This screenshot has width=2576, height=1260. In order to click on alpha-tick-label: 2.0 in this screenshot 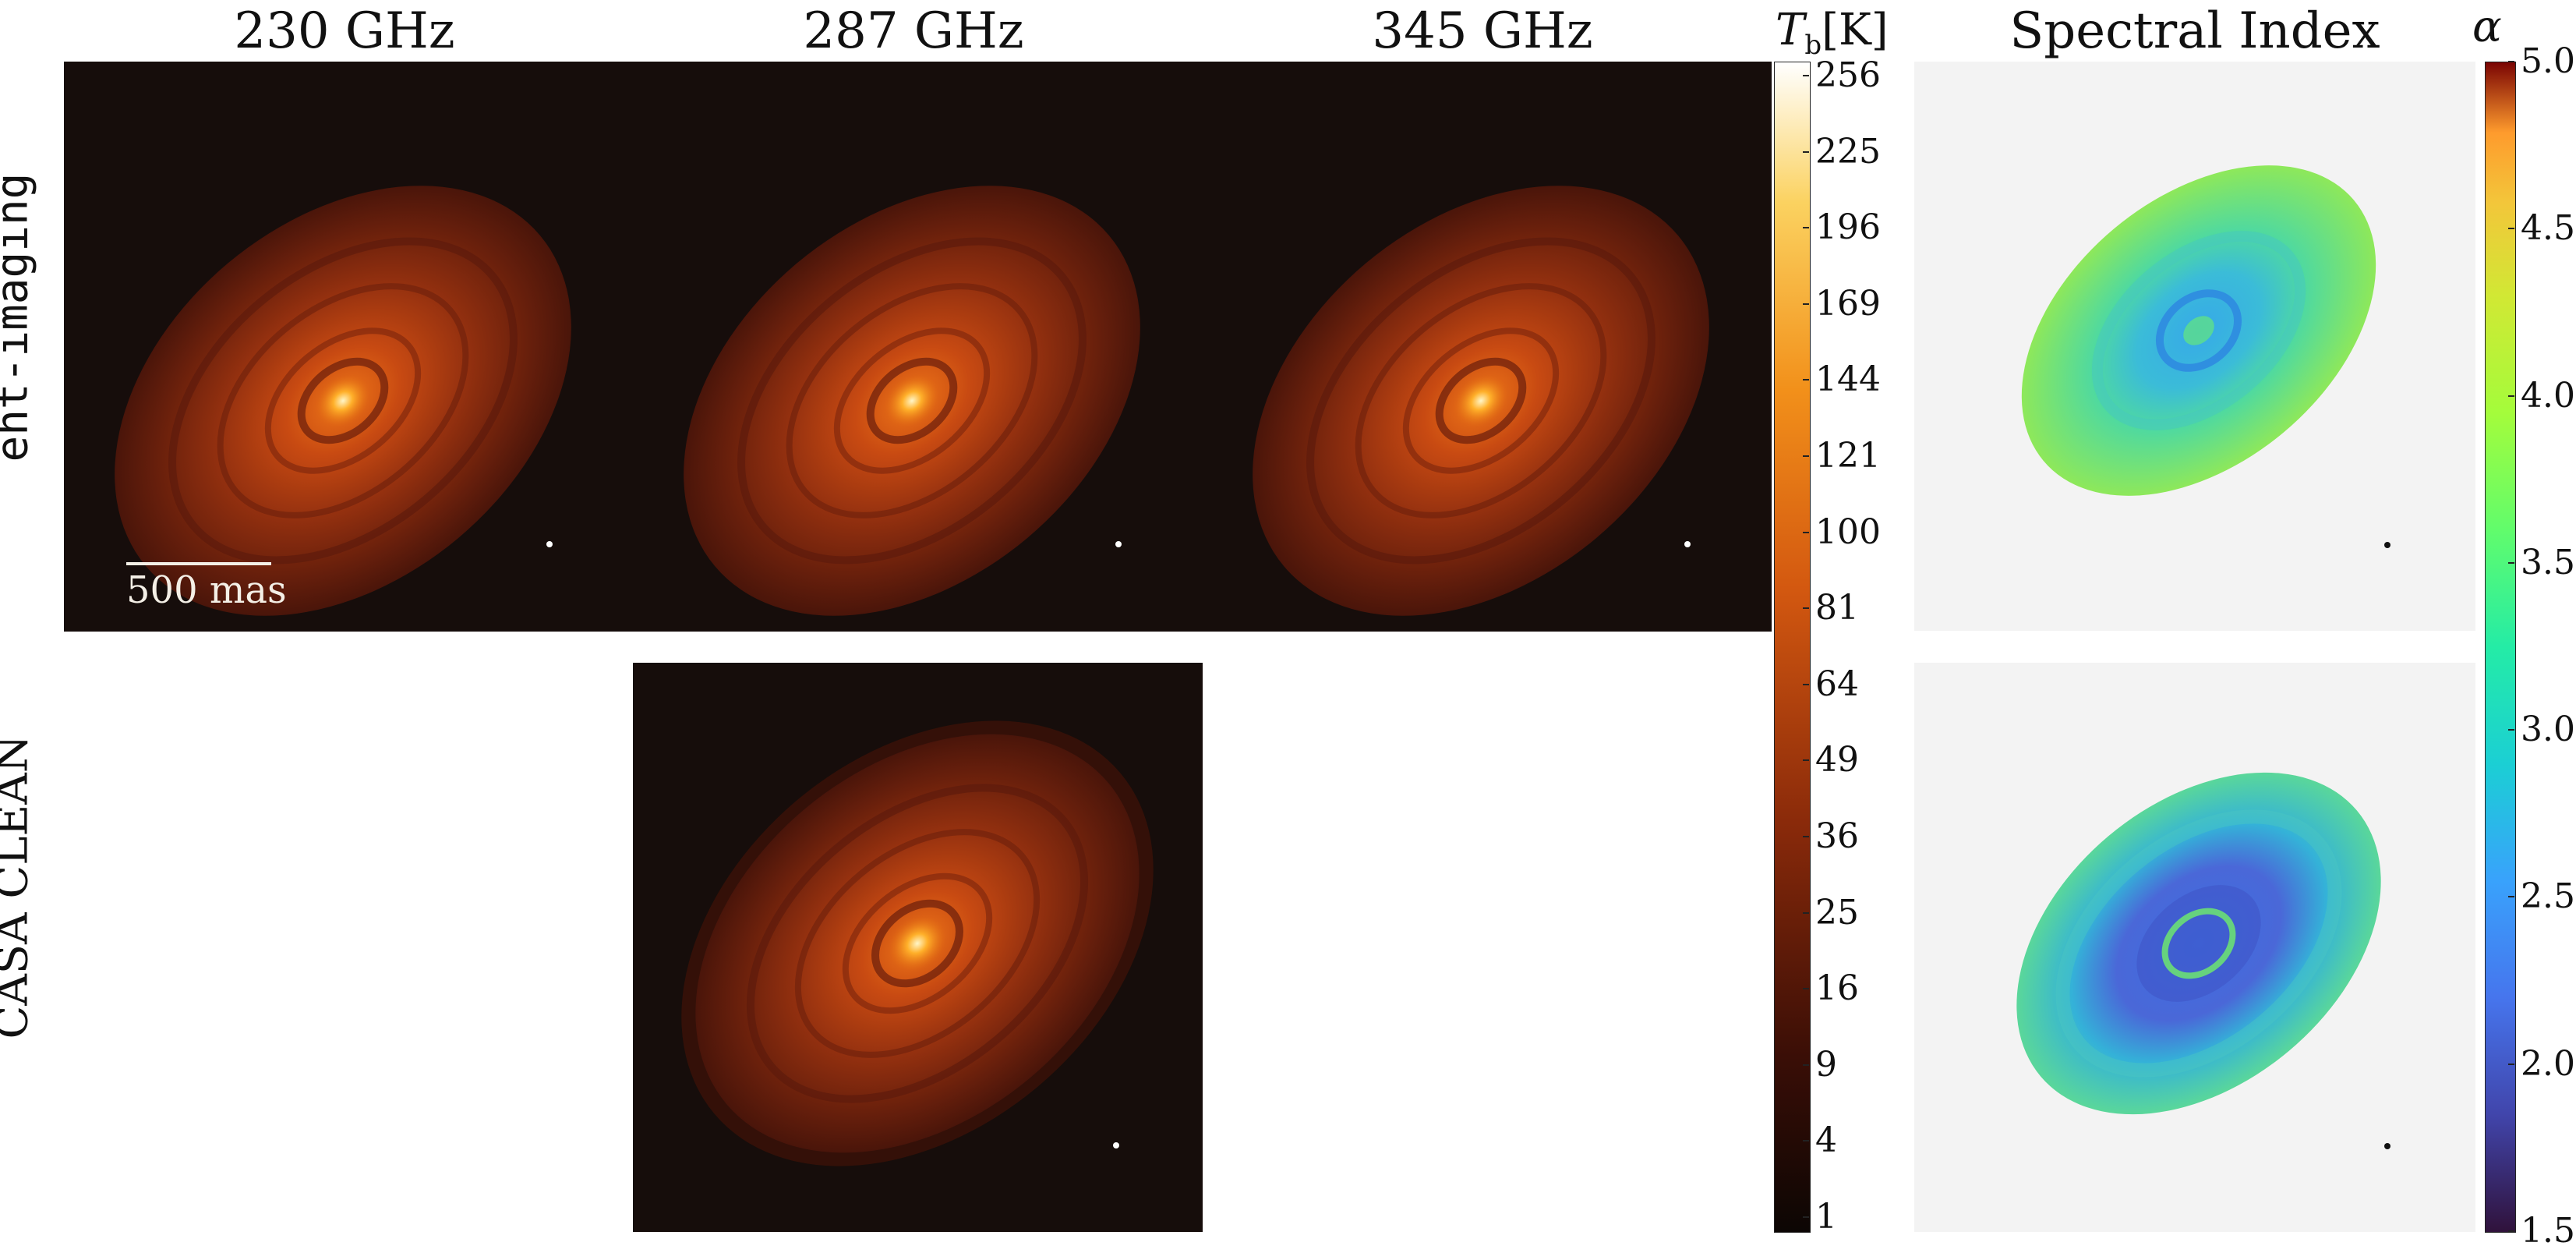, I will do `click(2548, 1063)`.